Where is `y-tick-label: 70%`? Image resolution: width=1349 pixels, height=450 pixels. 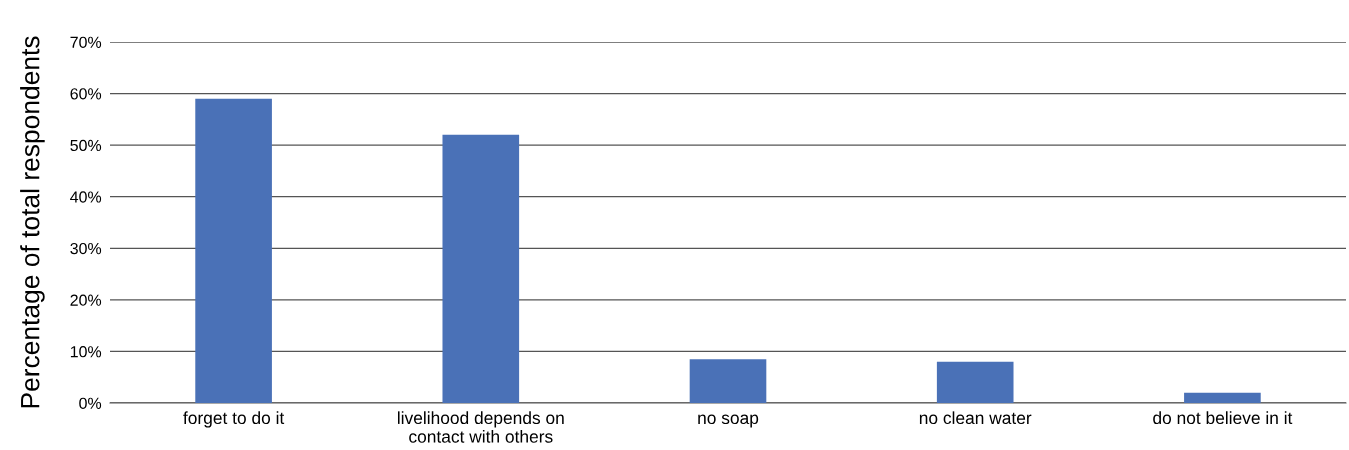 y-tick-label: 70% is located at coordinates (86, 42).